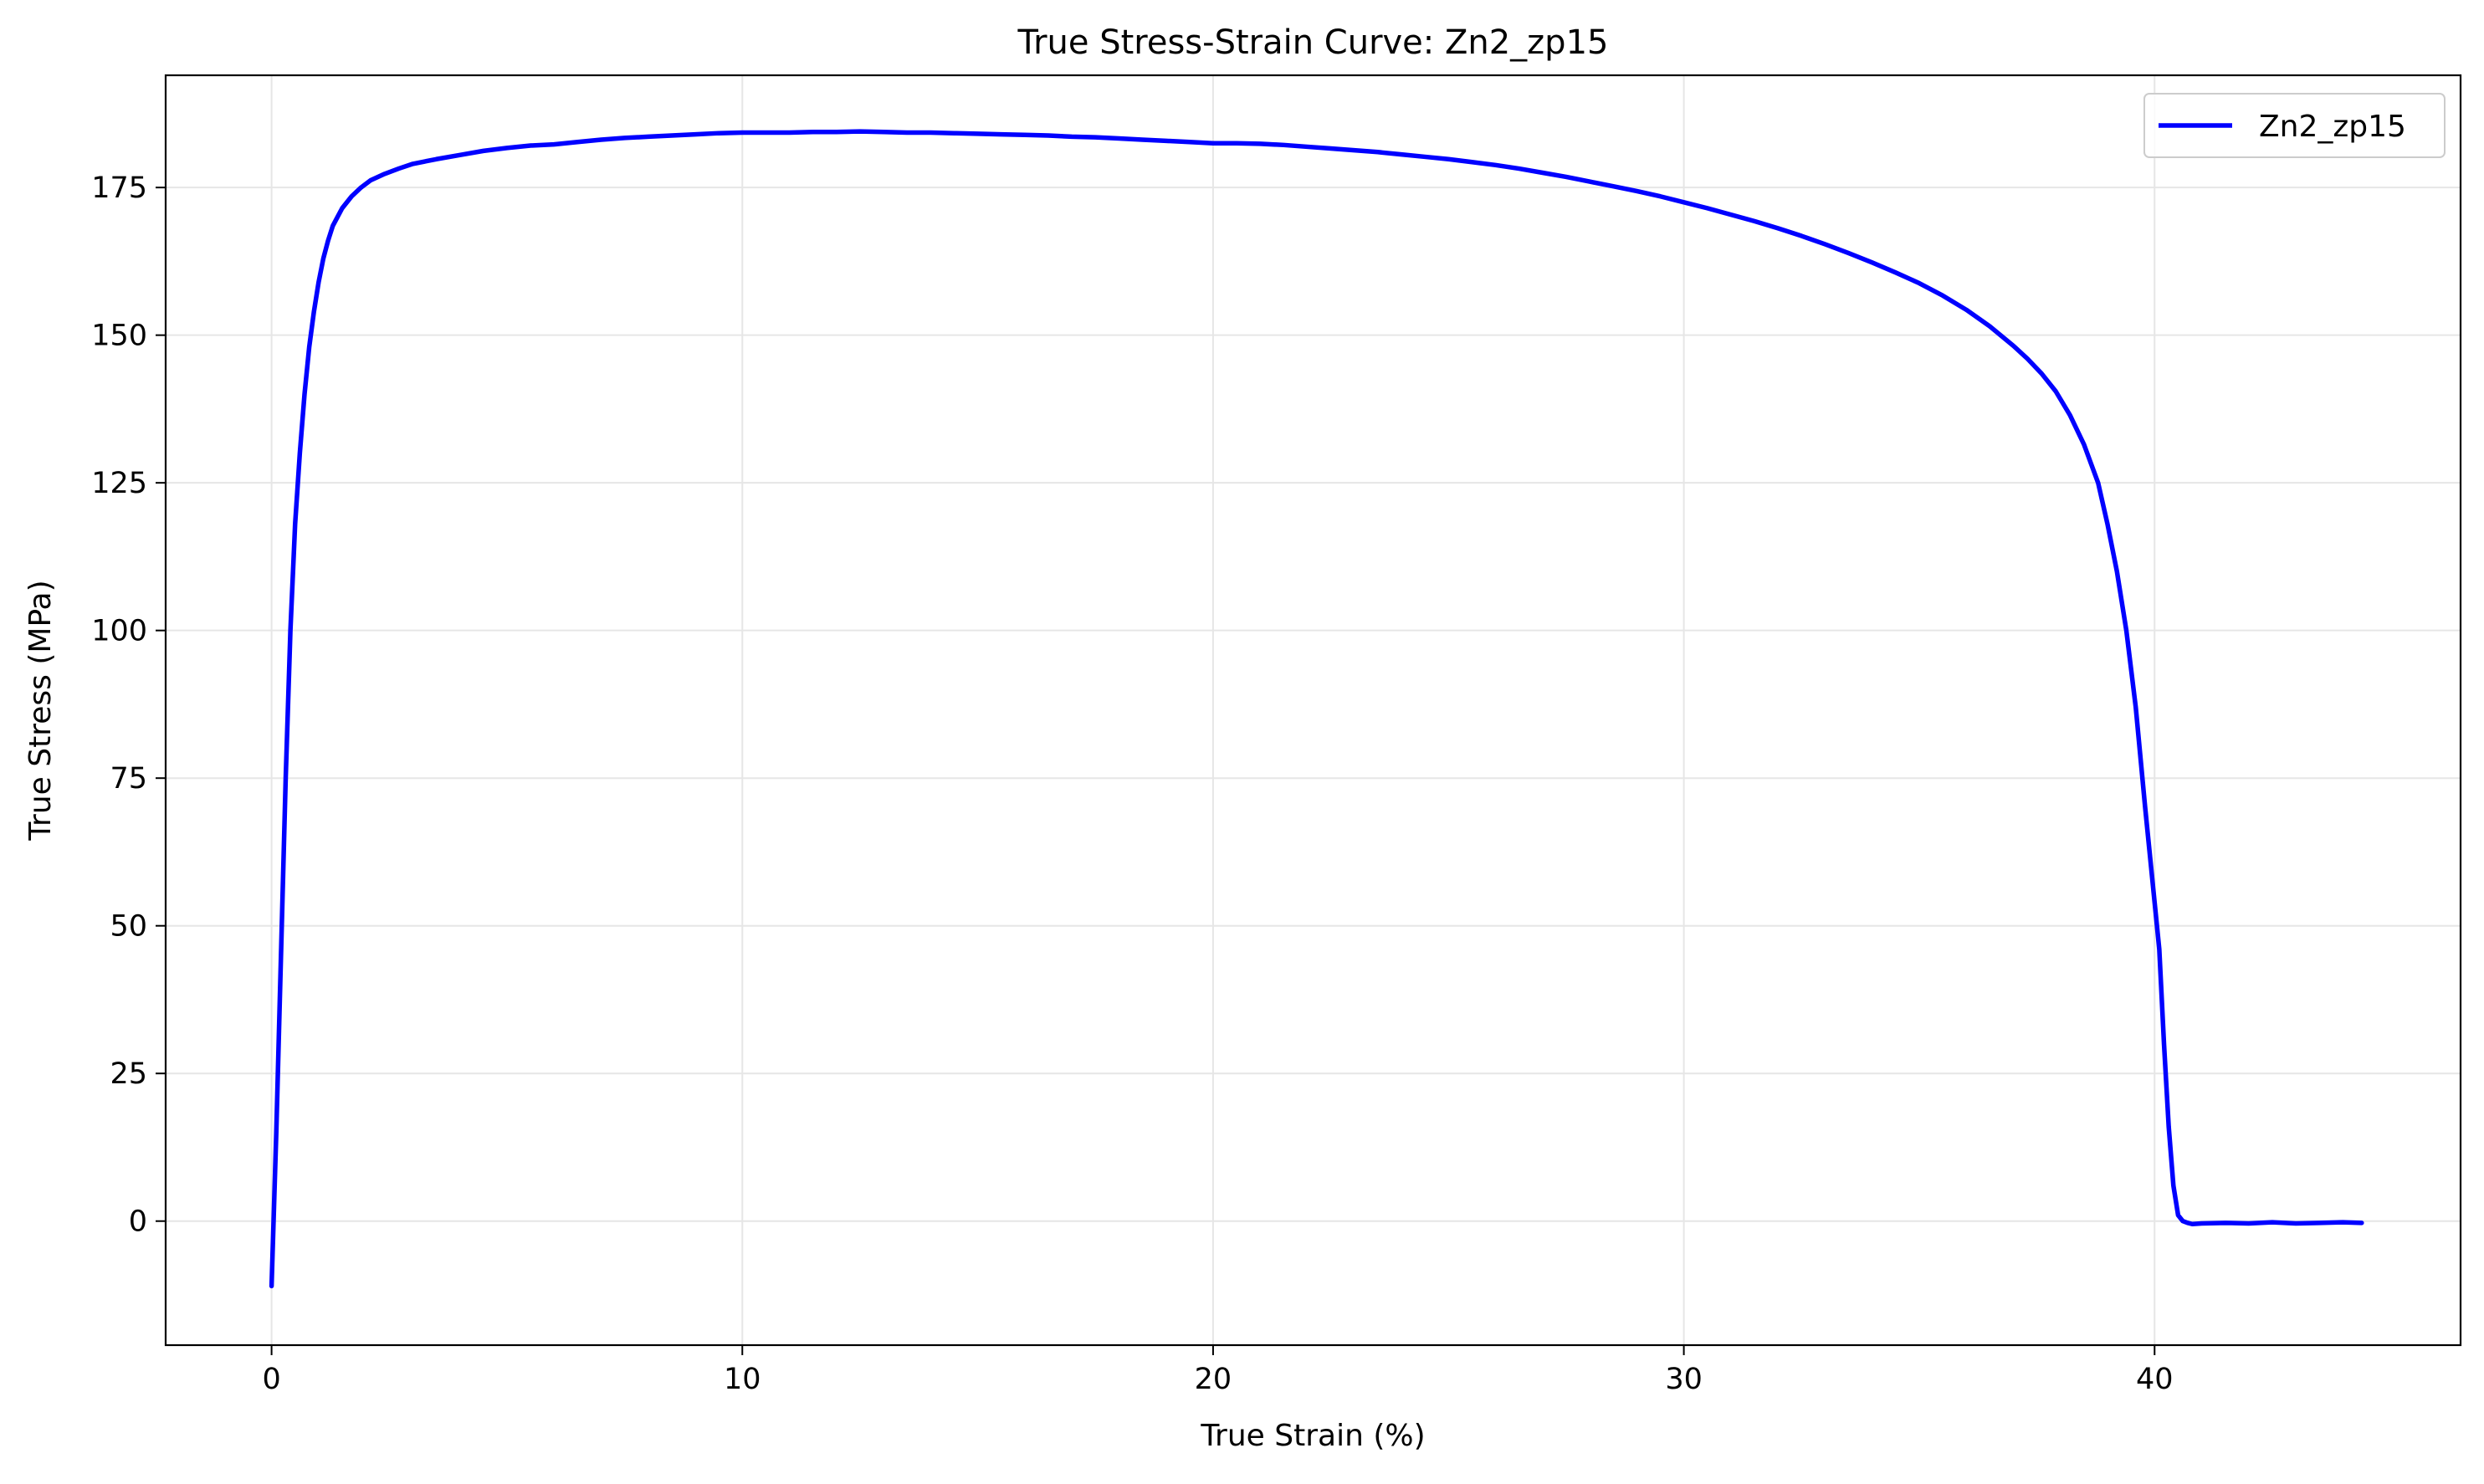 The image size is (2484, 1484). What do you see at coordinates (119, 188) in the screenshot?
I see `y-tick-label: 175` at bounding box center [119, 188].